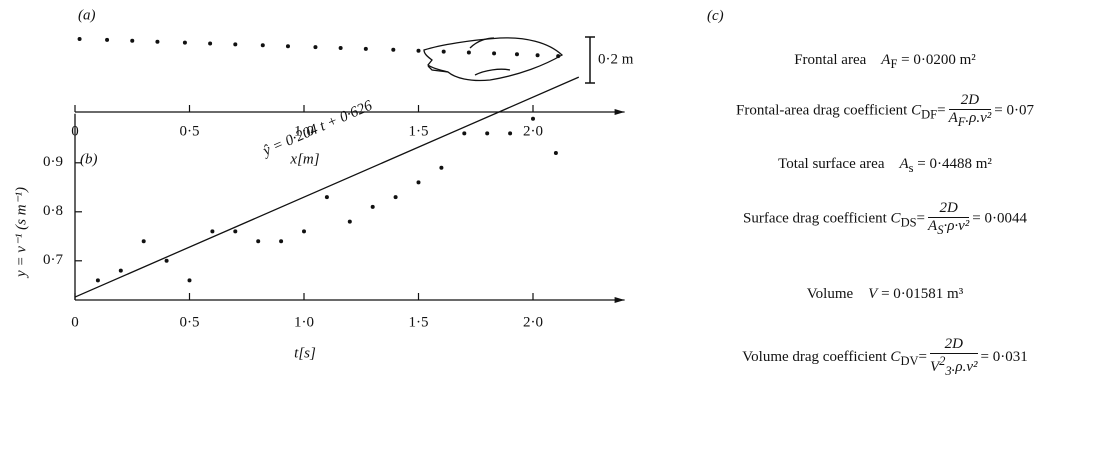 This screenshot has width=1116, height=450. What do you see at coordinates (822, 110) in the screenshot?
I see `coefficient-name: Frontal-area drag coefficient` at bounding box center [822, 110].